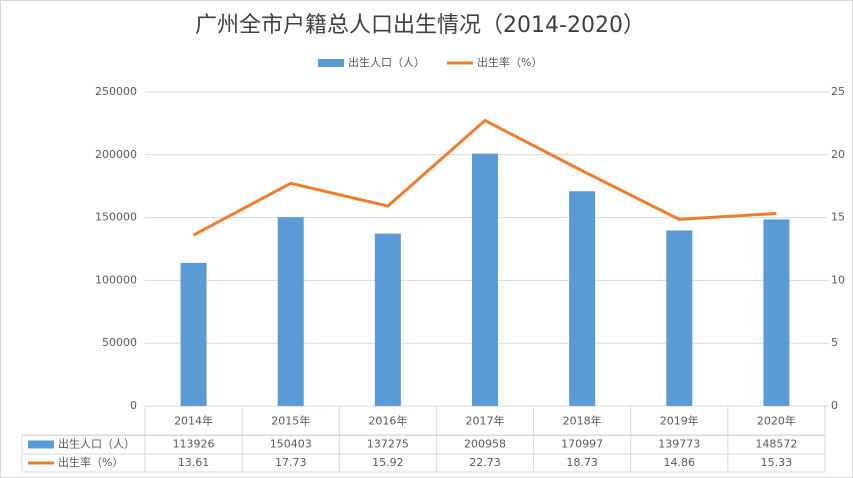 The image size is (853, 478). Describe the element at coordinates (388, 462) in the screenshot. I see `table-value: 15.92` at that location.